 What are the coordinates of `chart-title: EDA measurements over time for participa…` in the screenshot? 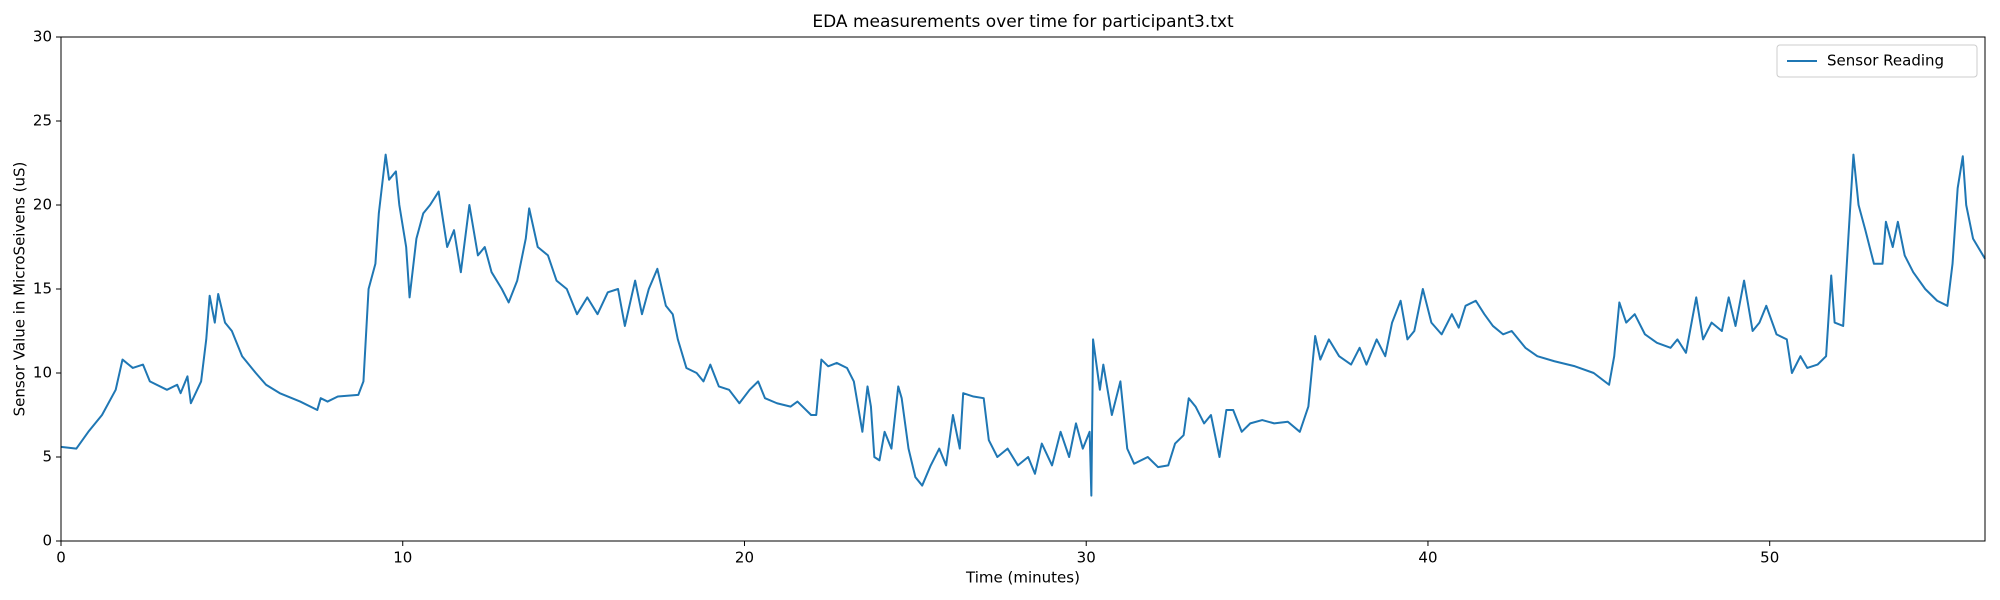 It's located at (1023, 22).